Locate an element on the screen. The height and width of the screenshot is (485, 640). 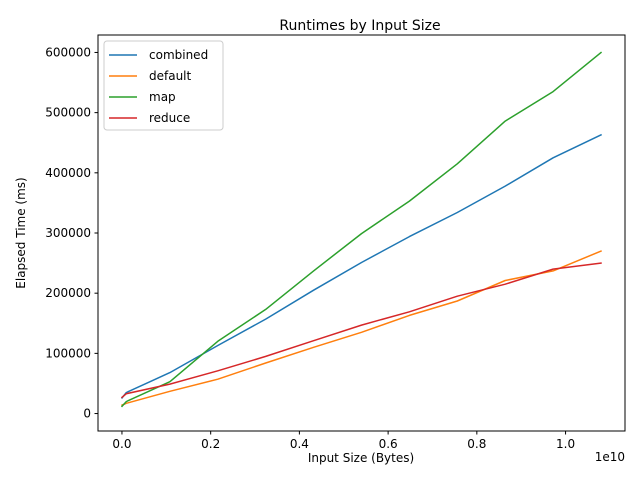
x-tick-label: 0.0 is located at coordinates (121, 444).